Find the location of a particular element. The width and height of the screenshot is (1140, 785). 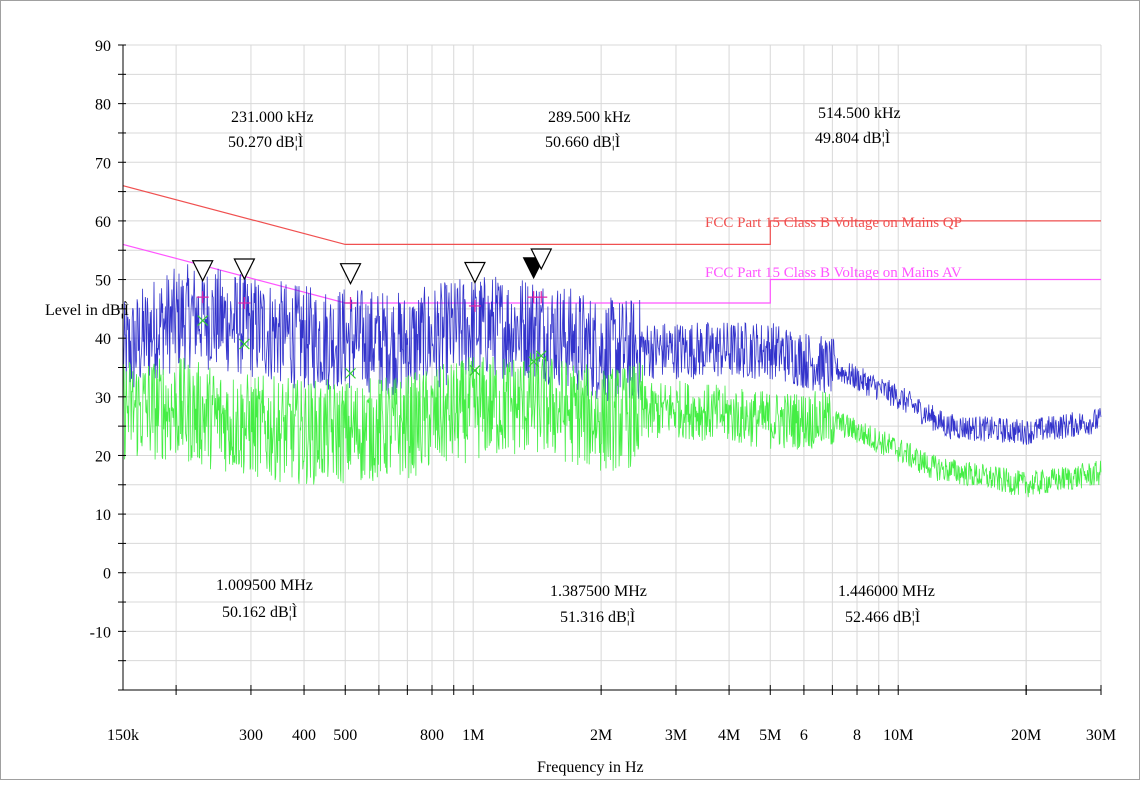

x-tick-label: 3M is located at coordinates (676, 735).